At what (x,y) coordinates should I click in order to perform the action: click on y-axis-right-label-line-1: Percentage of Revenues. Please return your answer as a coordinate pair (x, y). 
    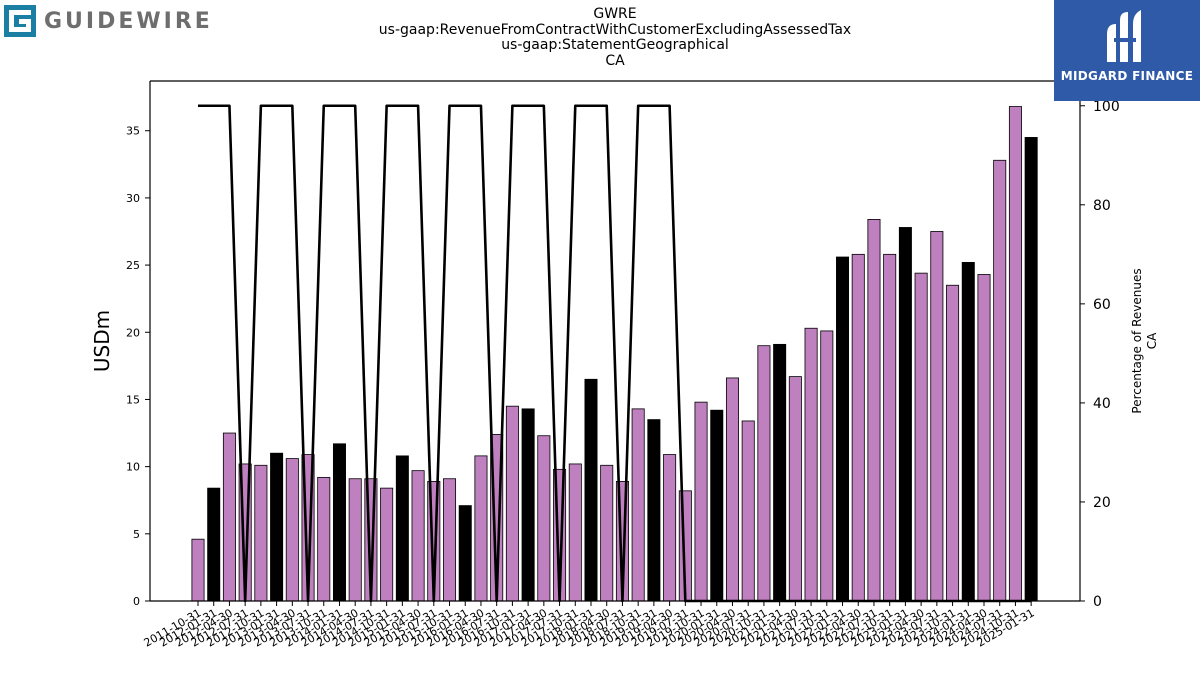
    Looking at the image, I should click on (1137, 340).